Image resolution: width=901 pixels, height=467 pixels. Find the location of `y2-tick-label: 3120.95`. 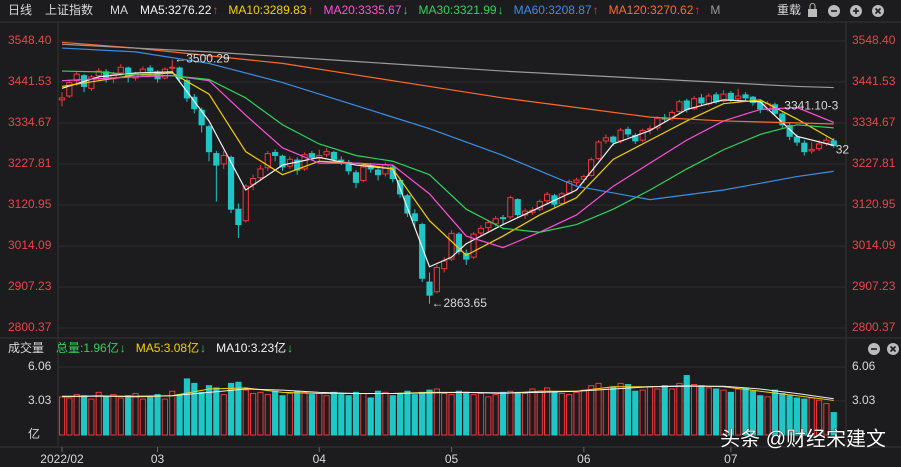

y2-tick-label: 3120.95 is located at coordinates (874, 204).